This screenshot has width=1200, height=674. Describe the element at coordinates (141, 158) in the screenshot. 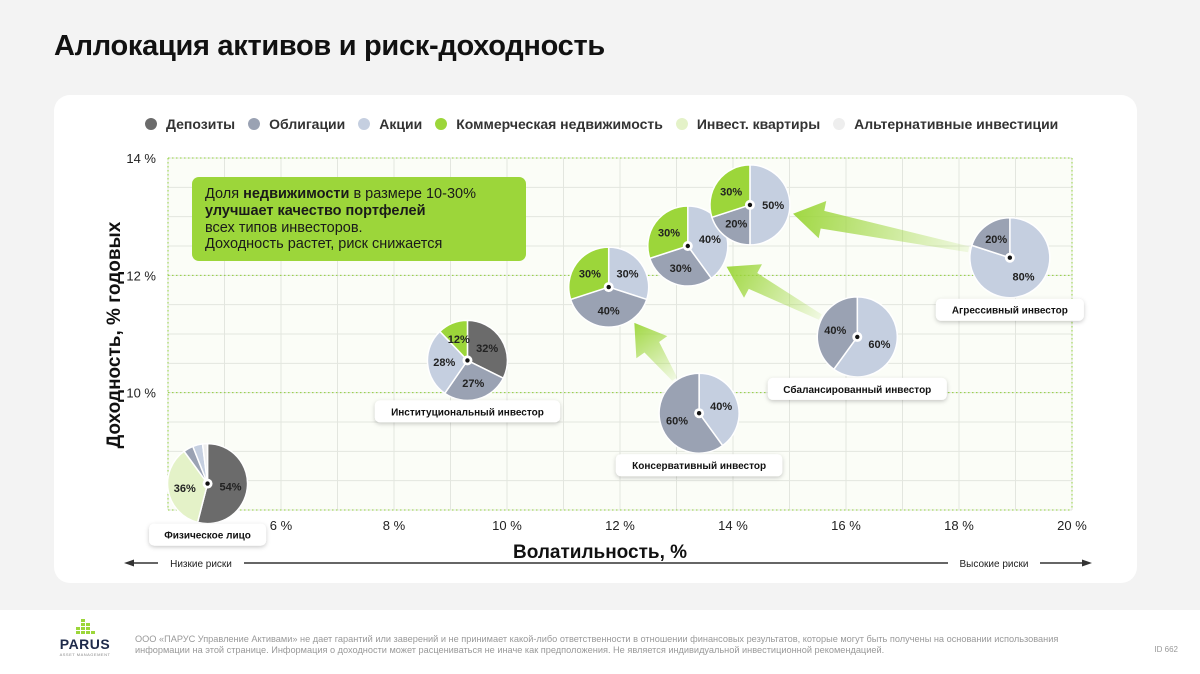

I see `y-tick-label: 14 %` at that location.